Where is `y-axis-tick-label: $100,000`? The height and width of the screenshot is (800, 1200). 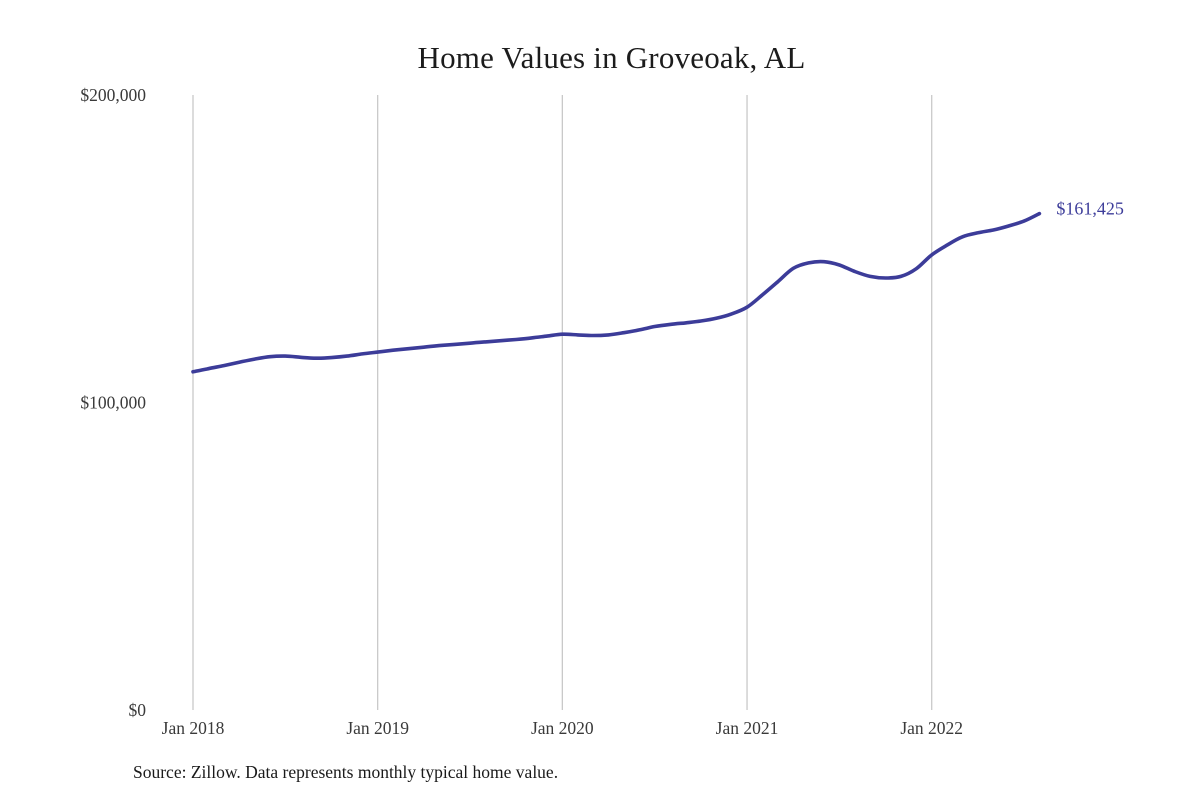
y-axis-tick-label: $100,000 is located at coordinates (113, 403).